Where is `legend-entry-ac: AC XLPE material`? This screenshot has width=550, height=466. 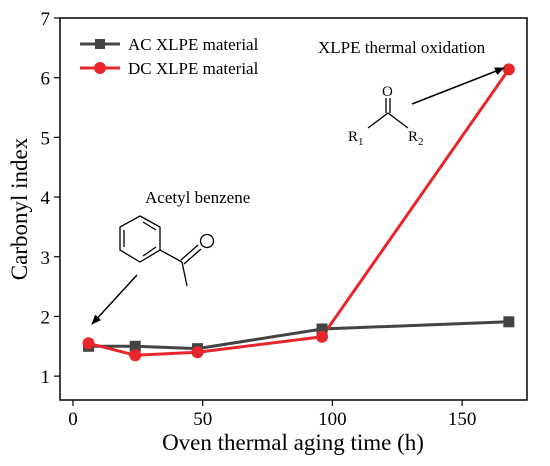
legend-entry-ac: AC XLPE material is located at coordinates (169, 44).